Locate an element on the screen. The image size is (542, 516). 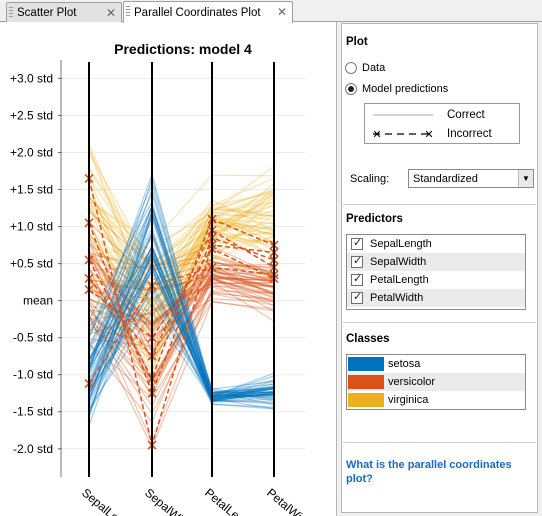
predictors-section-title: Predictors is located at coordinates (374, 219).